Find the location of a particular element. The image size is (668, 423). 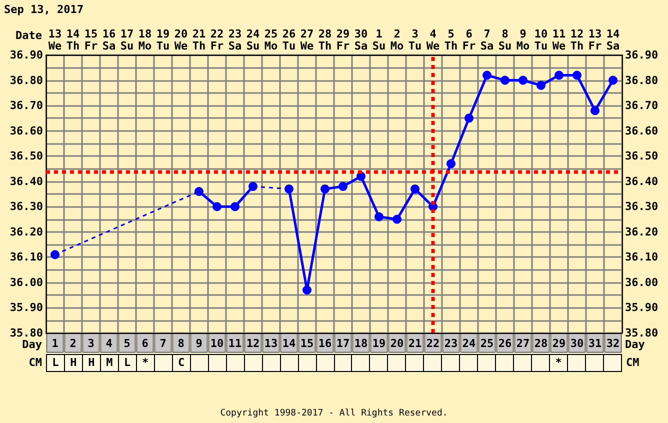

y2-tick-label: CM is located at coordinates (633, 362).